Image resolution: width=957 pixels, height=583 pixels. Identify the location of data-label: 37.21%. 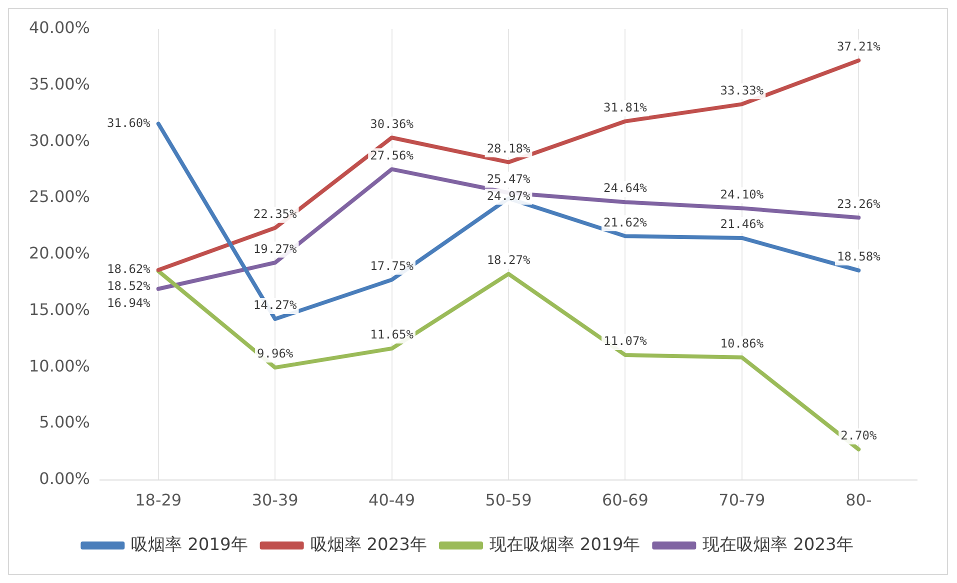
(859, 47).